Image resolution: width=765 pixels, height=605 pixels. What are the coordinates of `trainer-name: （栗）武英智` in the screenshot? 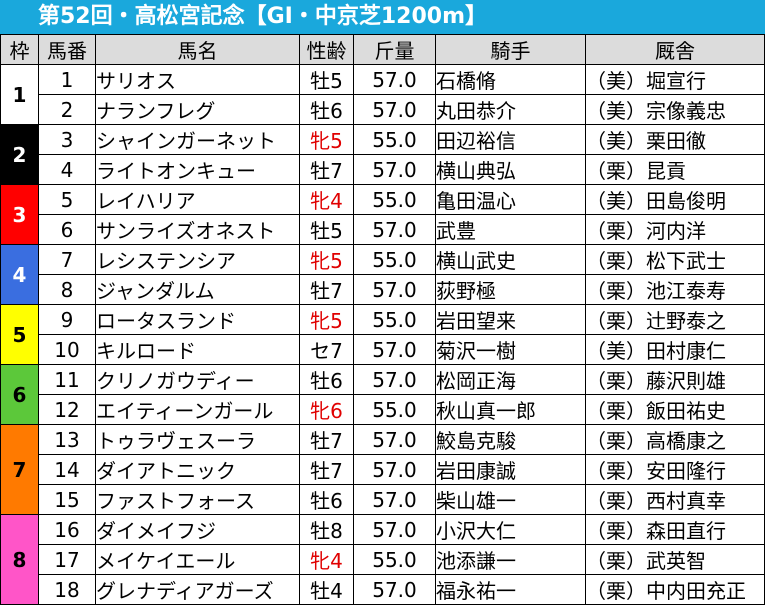 It's located at (675, 559).